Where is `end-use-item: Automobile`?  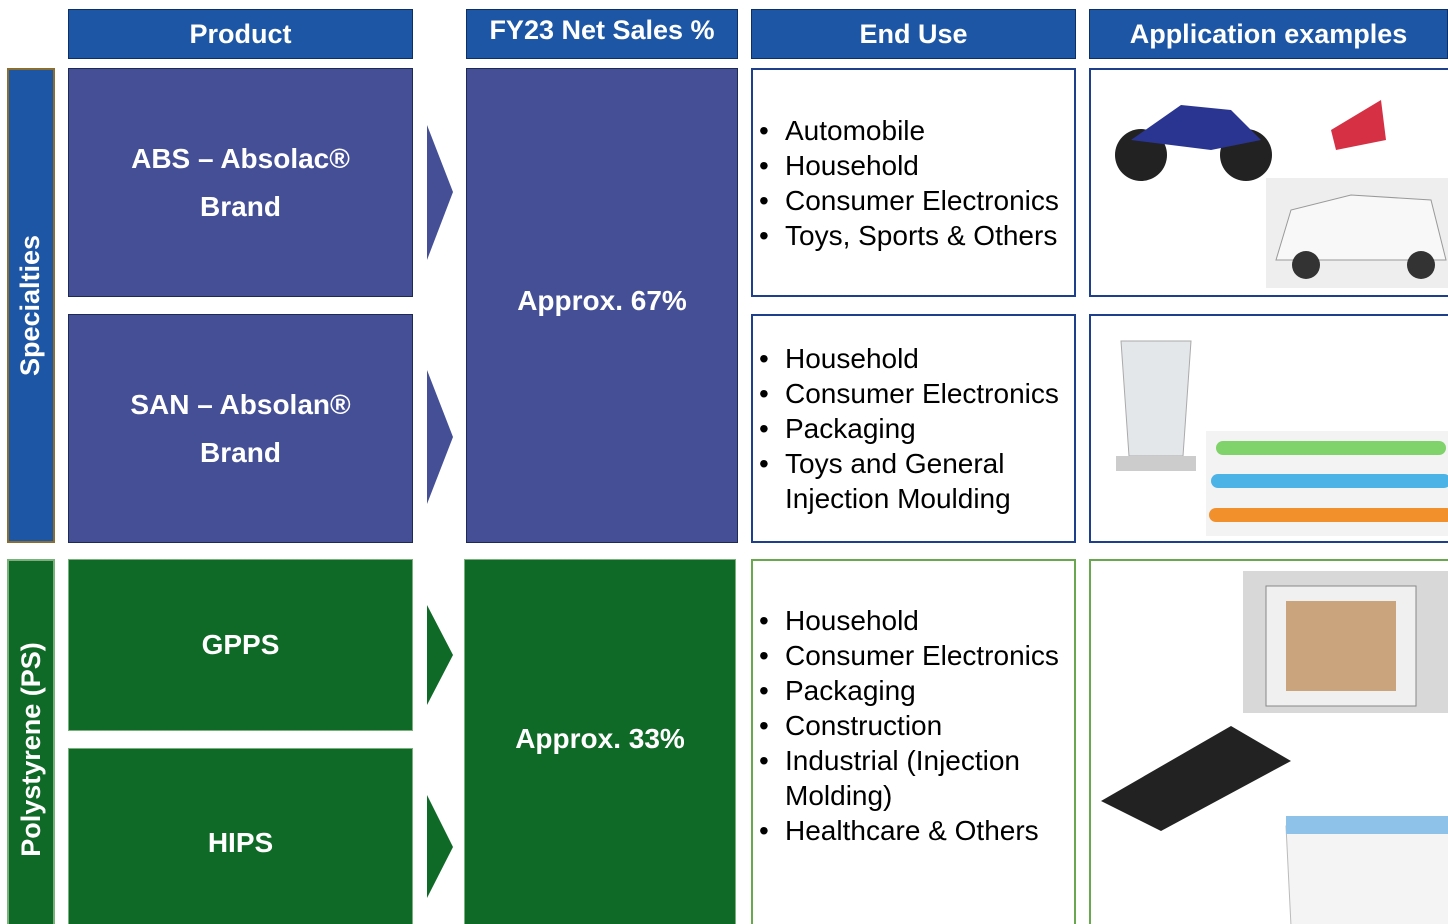 end-use-item: Automobile is located at coordinates (909, 130).